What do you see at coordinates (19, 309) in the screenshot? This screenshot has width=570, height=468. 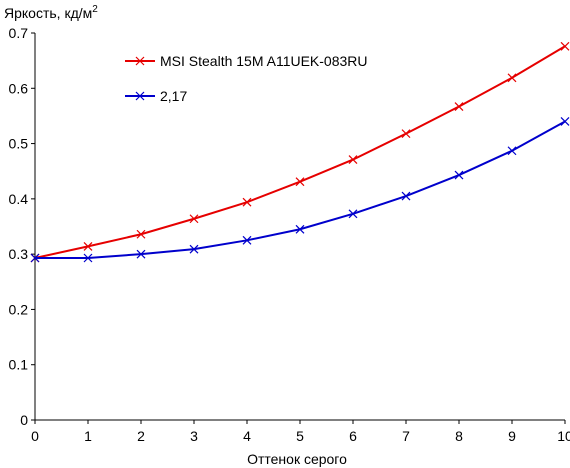 I see `y-tick-label: 0.2` at bounding box center [19, 309].